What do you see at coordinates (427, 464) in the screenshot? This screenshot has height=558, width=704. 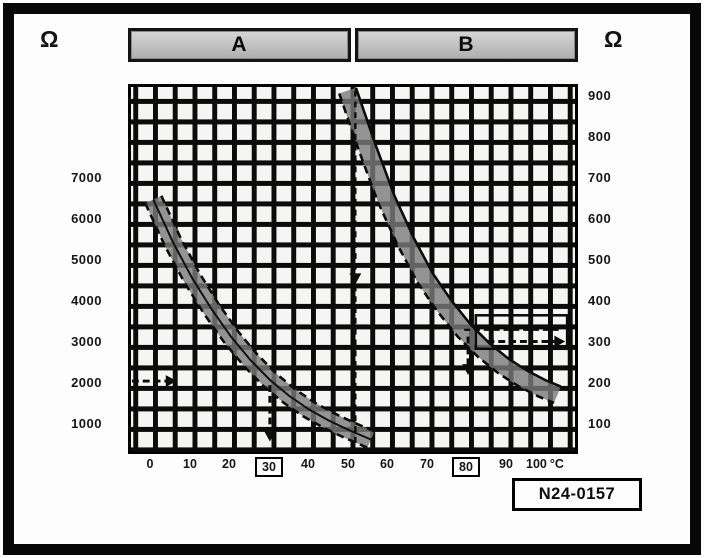 I see `x-tick-70: 70` at bounding box center [427, 464].